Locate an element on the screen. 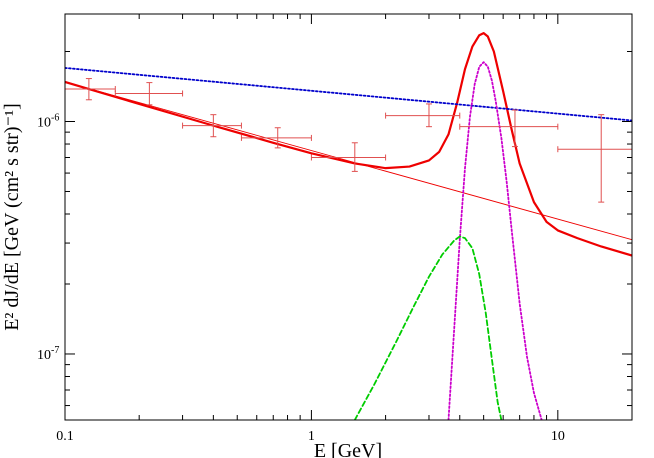 This screenshot has height=458, width=654. x-axis-label: E [GeV] is located at coordinates (348, 449).